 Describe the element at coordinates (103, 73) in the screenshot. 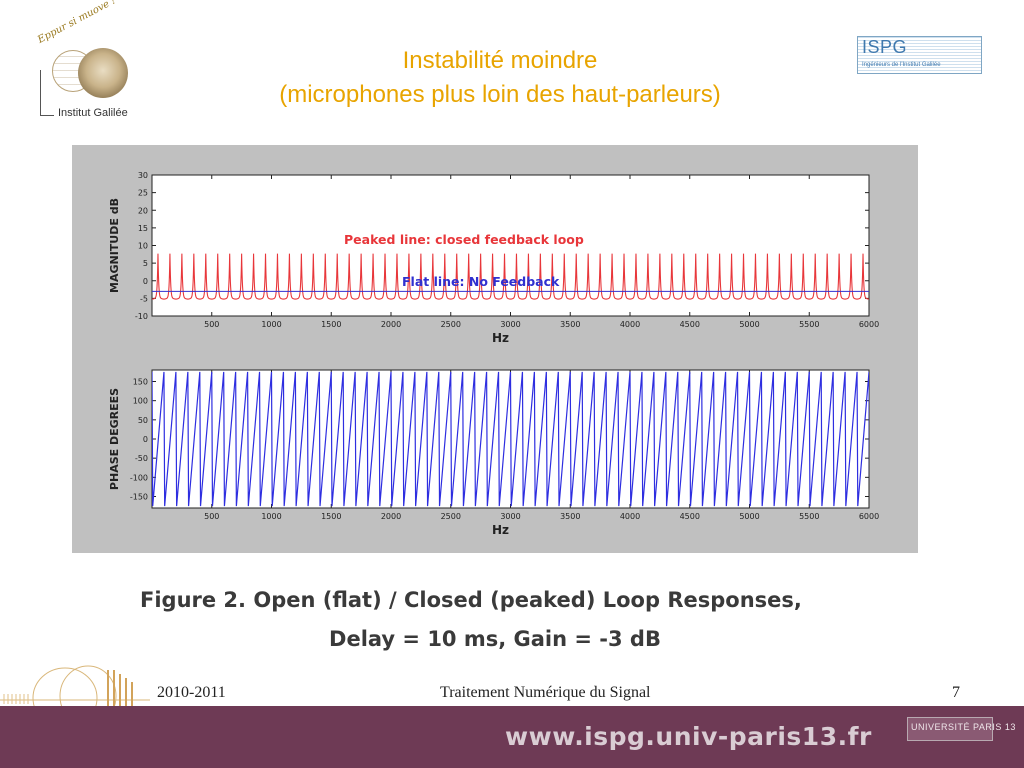

I see `galileo-portrait-icon` at that location.